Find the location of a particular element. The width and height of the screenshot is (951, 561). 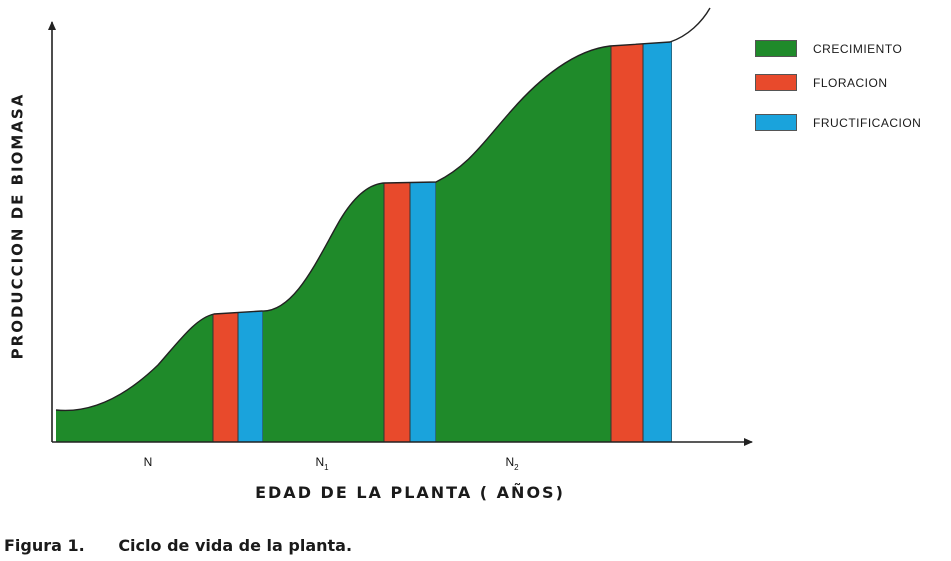

figure-number: Figura 1. is located at coordinates (44, 545).